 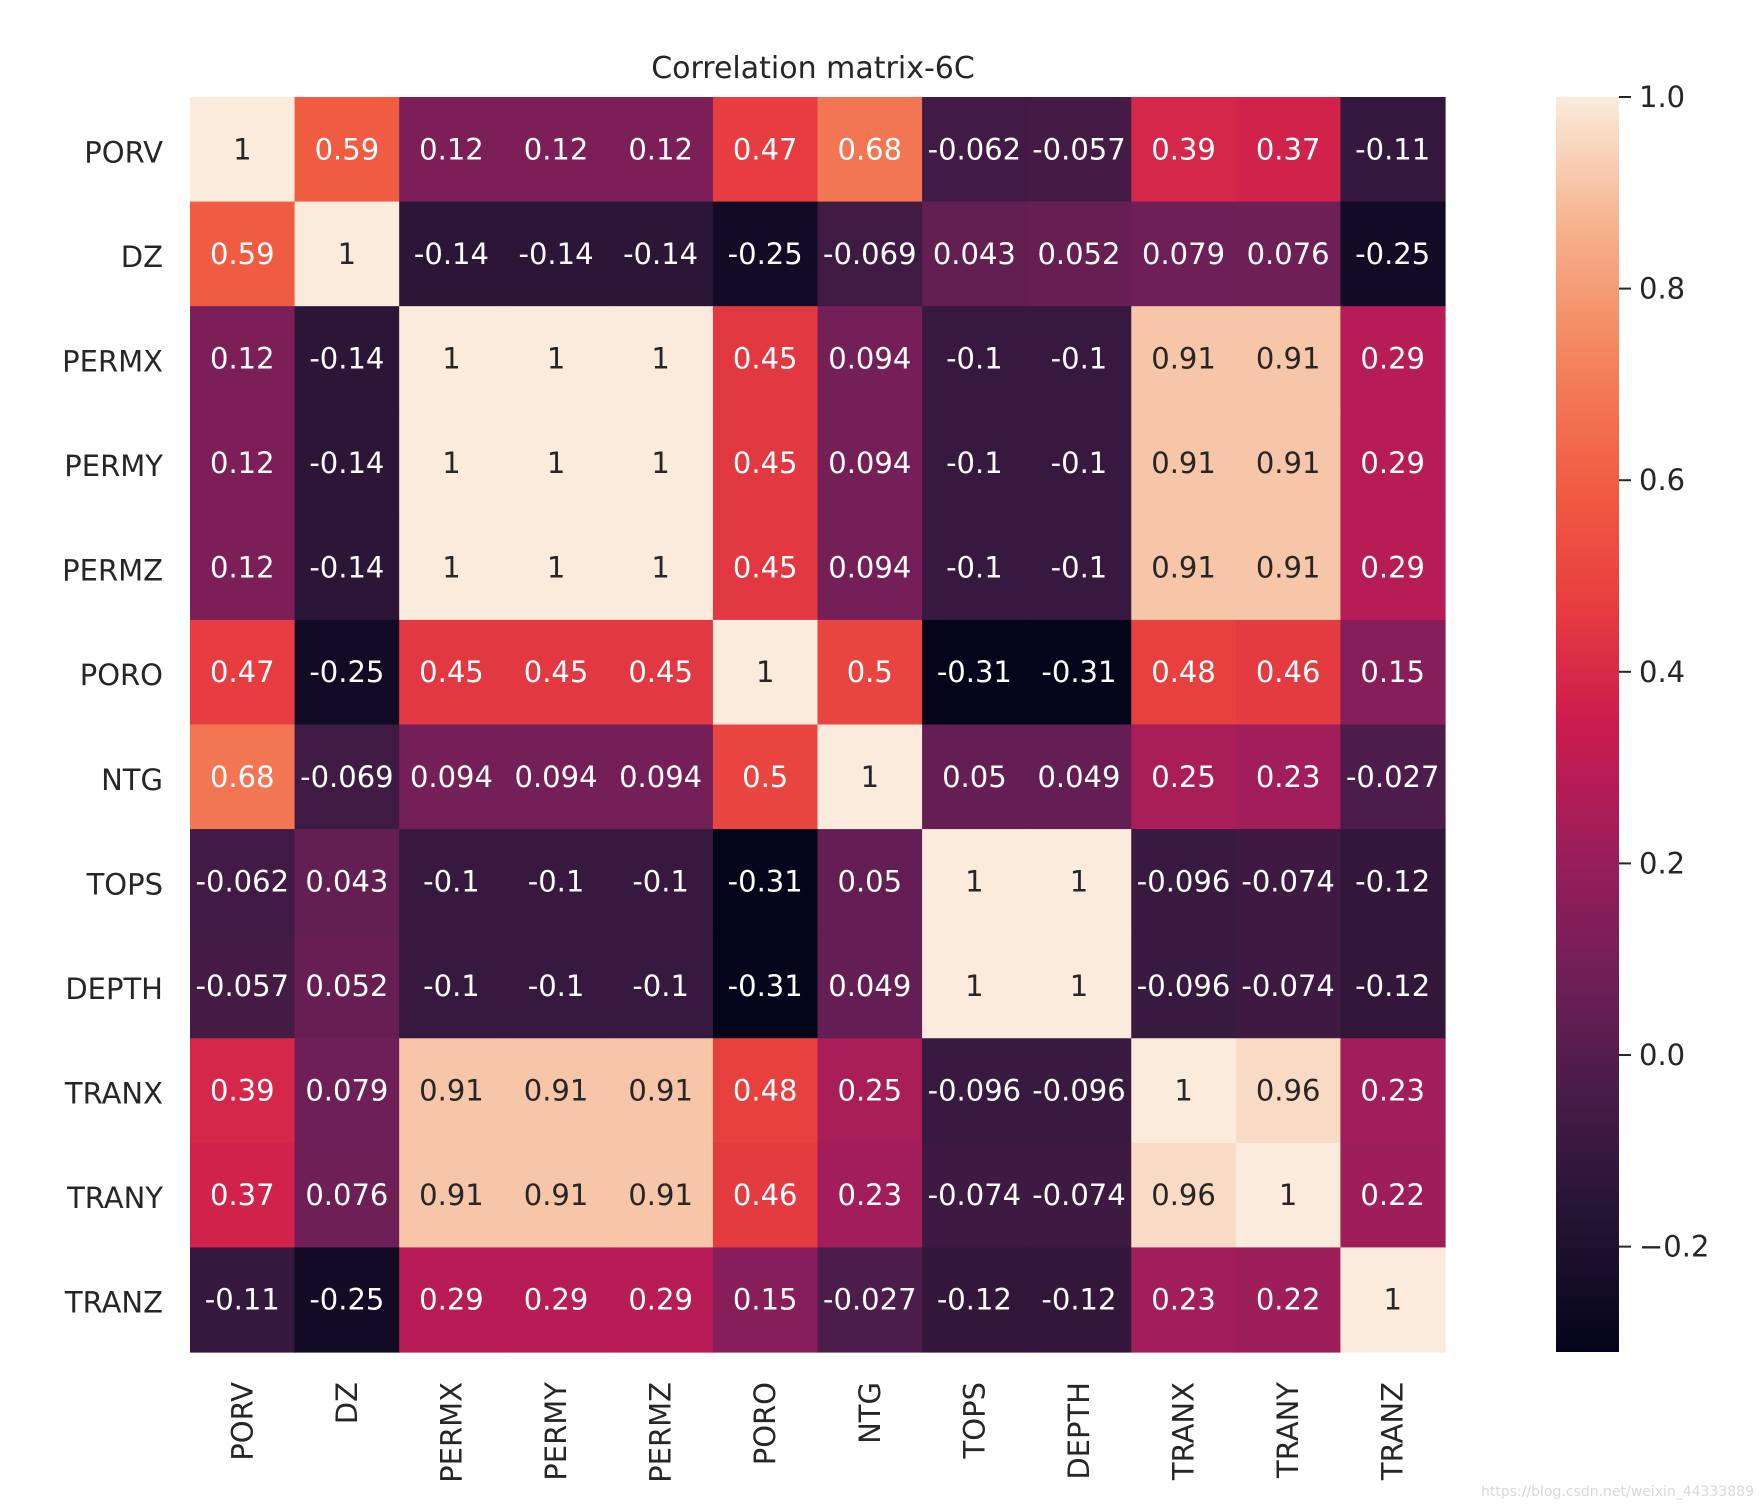 I want to click on y-tick-label: PERMX, so click(x=112, y=361).